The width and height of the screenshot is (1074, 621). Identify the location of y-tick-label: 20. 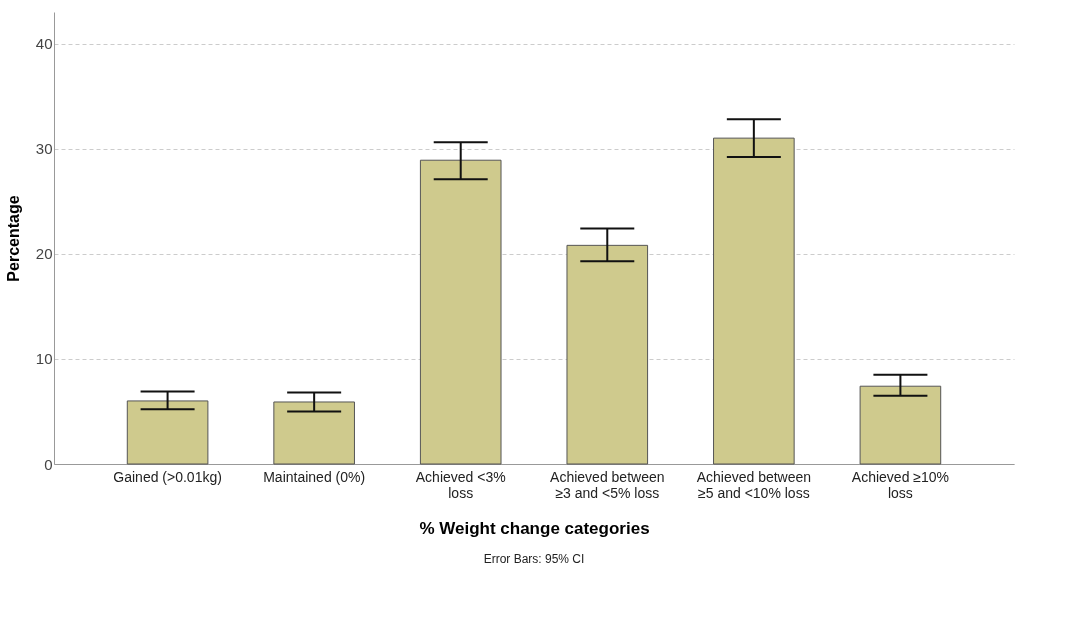
(44, 254).